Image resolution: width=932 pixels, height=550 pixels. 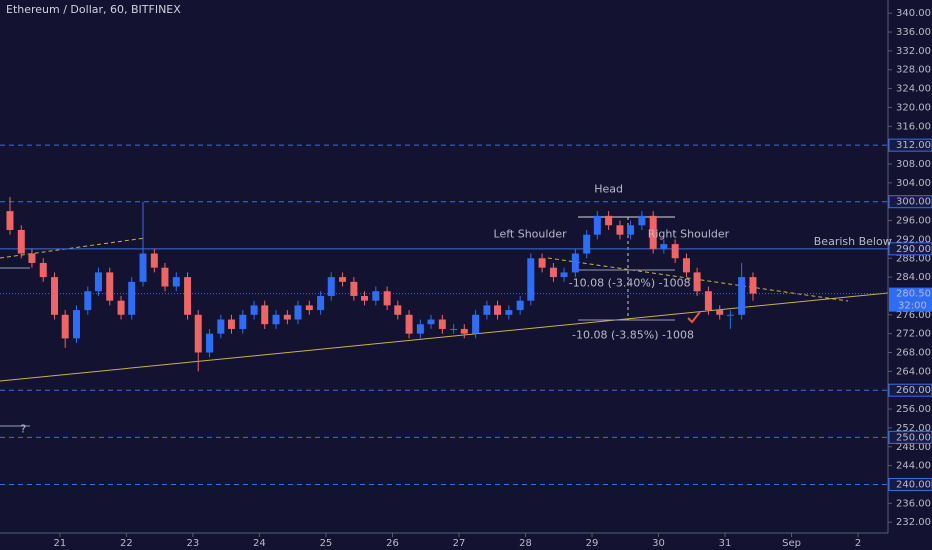 What do you see at coordinates (913, 437) in the screenshot?
I see `level-label: 250.00` at bounding box center [913, 437].